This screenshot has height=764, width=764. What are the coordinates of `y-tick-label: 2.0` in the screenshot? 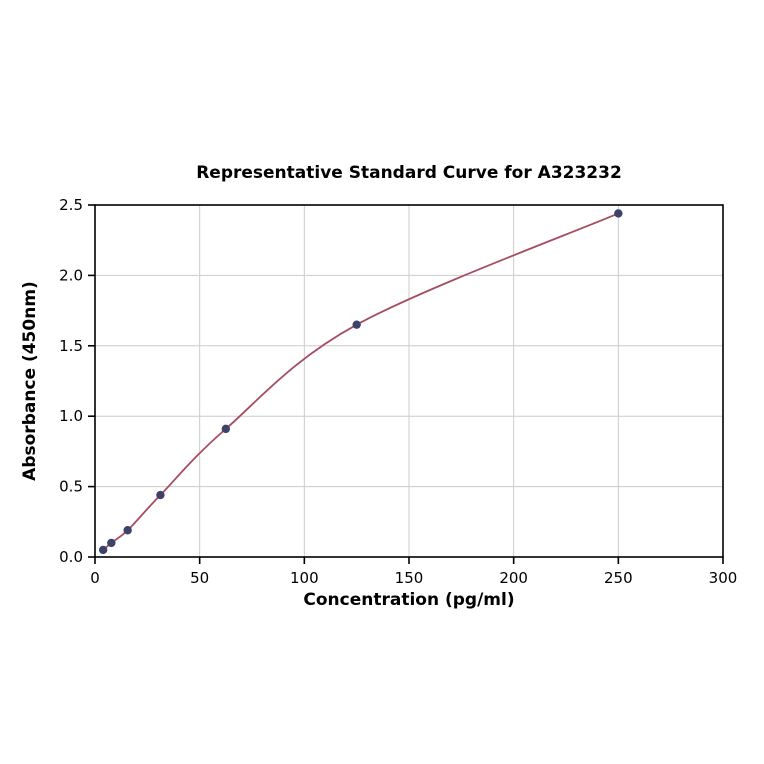 It's located at (71, 275).